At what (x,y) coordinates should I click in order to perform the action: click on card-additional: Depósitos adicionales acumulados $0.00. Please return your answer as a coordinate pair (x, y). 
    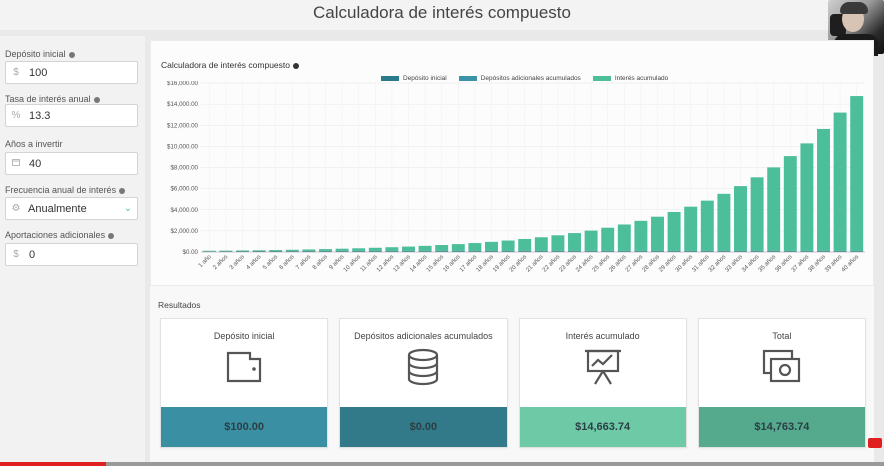
    Looking at the image, I should click on (423, 383).